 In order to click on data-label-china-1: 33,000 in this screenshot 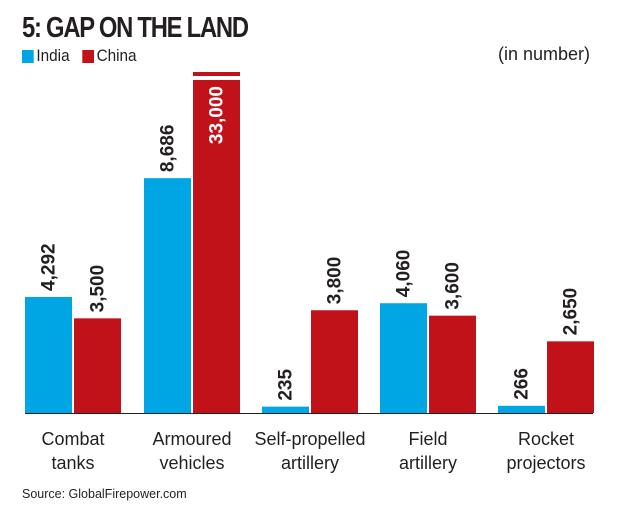, I will do `click(217, 115)`.